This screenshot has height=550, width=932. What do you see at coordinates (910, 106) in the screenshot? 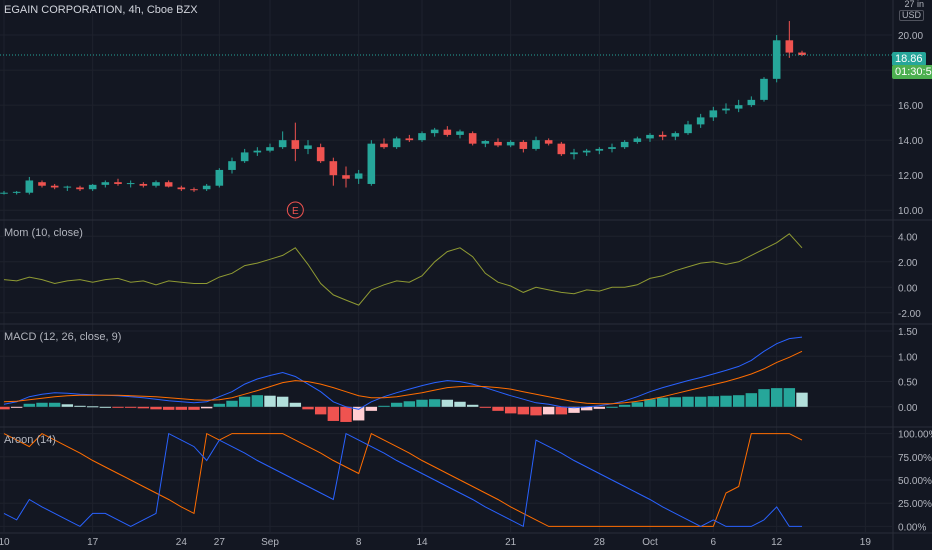
I see `y-tick-label: 16.00` at bounding box center [910, 106].